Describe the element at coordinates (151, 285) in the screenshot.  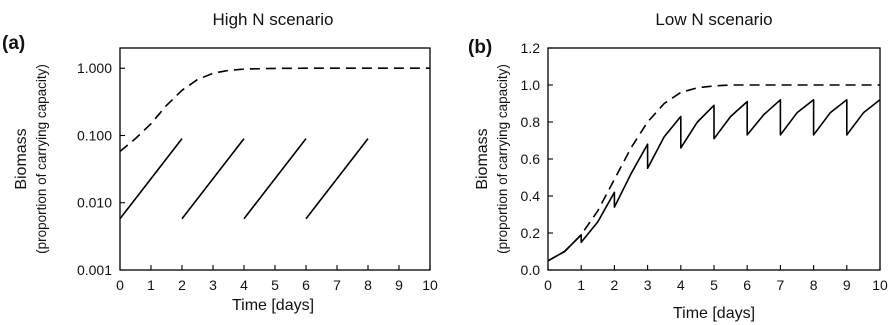
I see `panel-a-x-tick-label: 1` at that location.